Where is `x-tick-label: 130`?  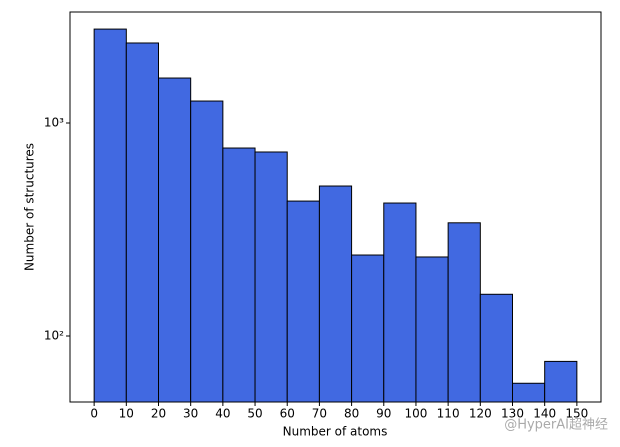
x-tick-label: 130 is located at coordinates (512, 414).